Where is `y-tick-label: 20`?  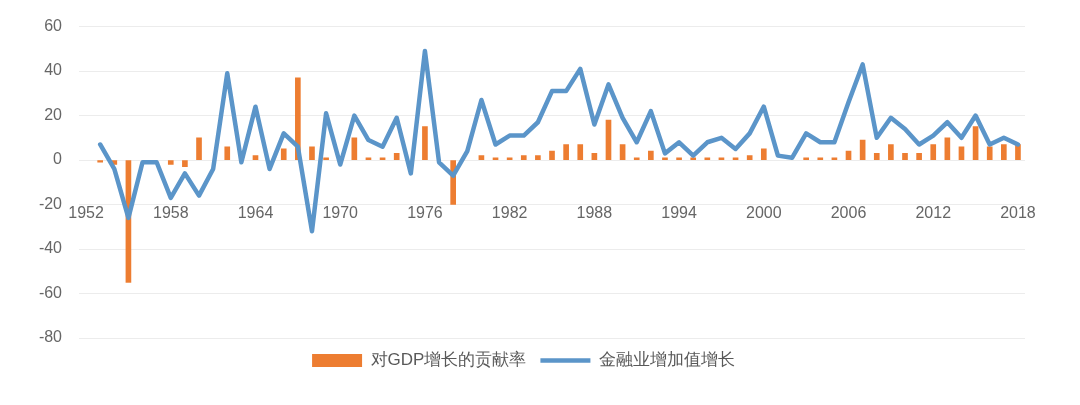 y-tick-label: 20 is located at coordinates (53, 114).